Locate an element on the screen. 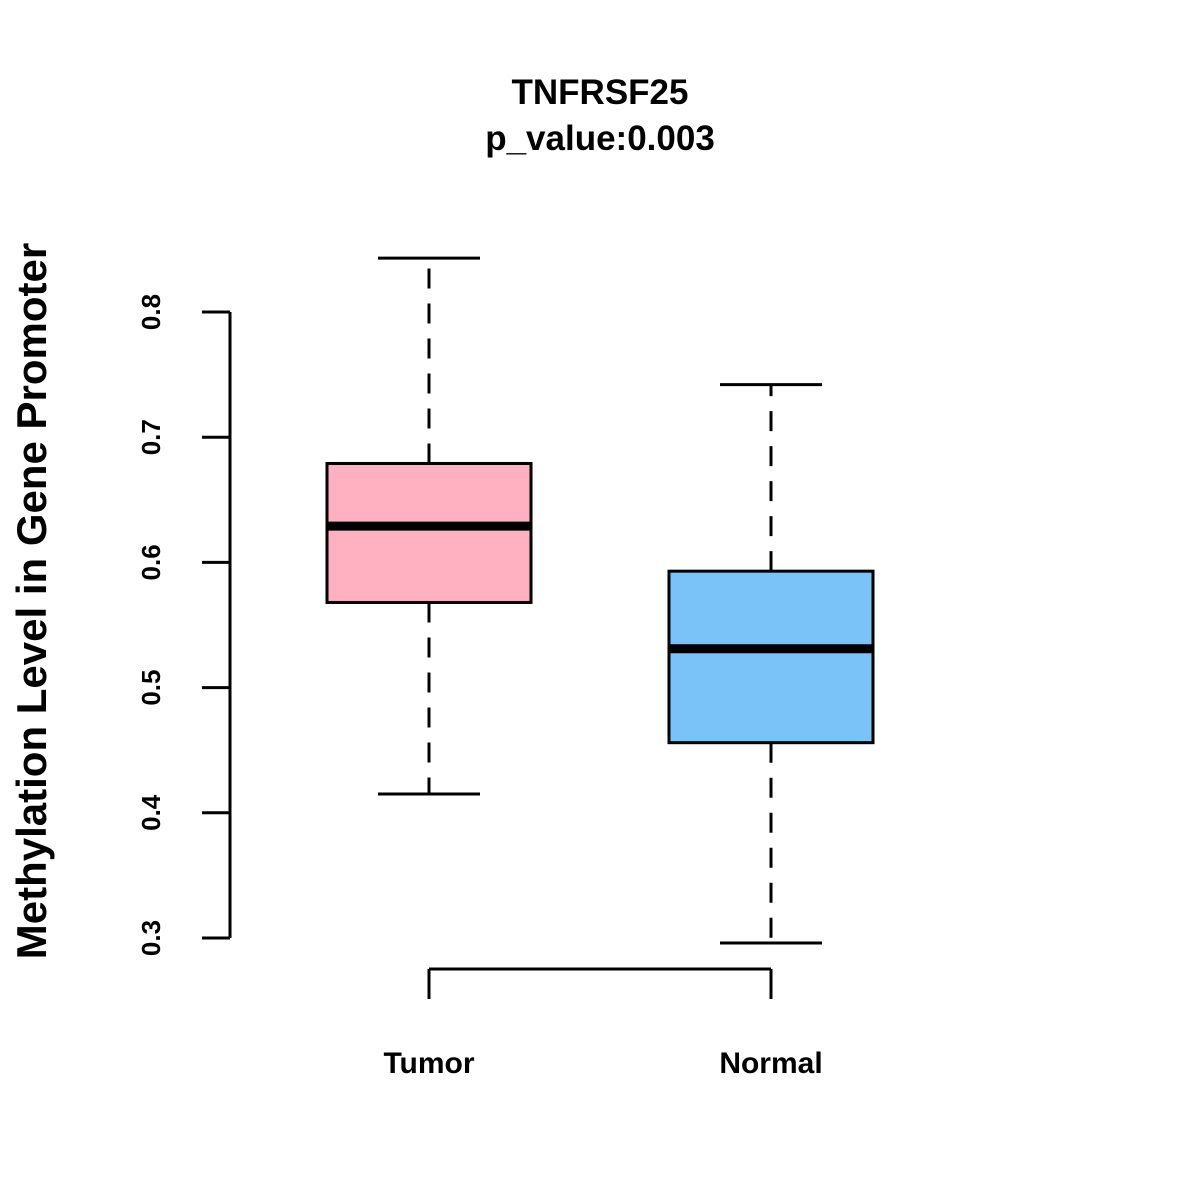 The width and height of the screenshot is (1200, 1200). x-tick-label: Tumor is located at coordinates (428, 1063).